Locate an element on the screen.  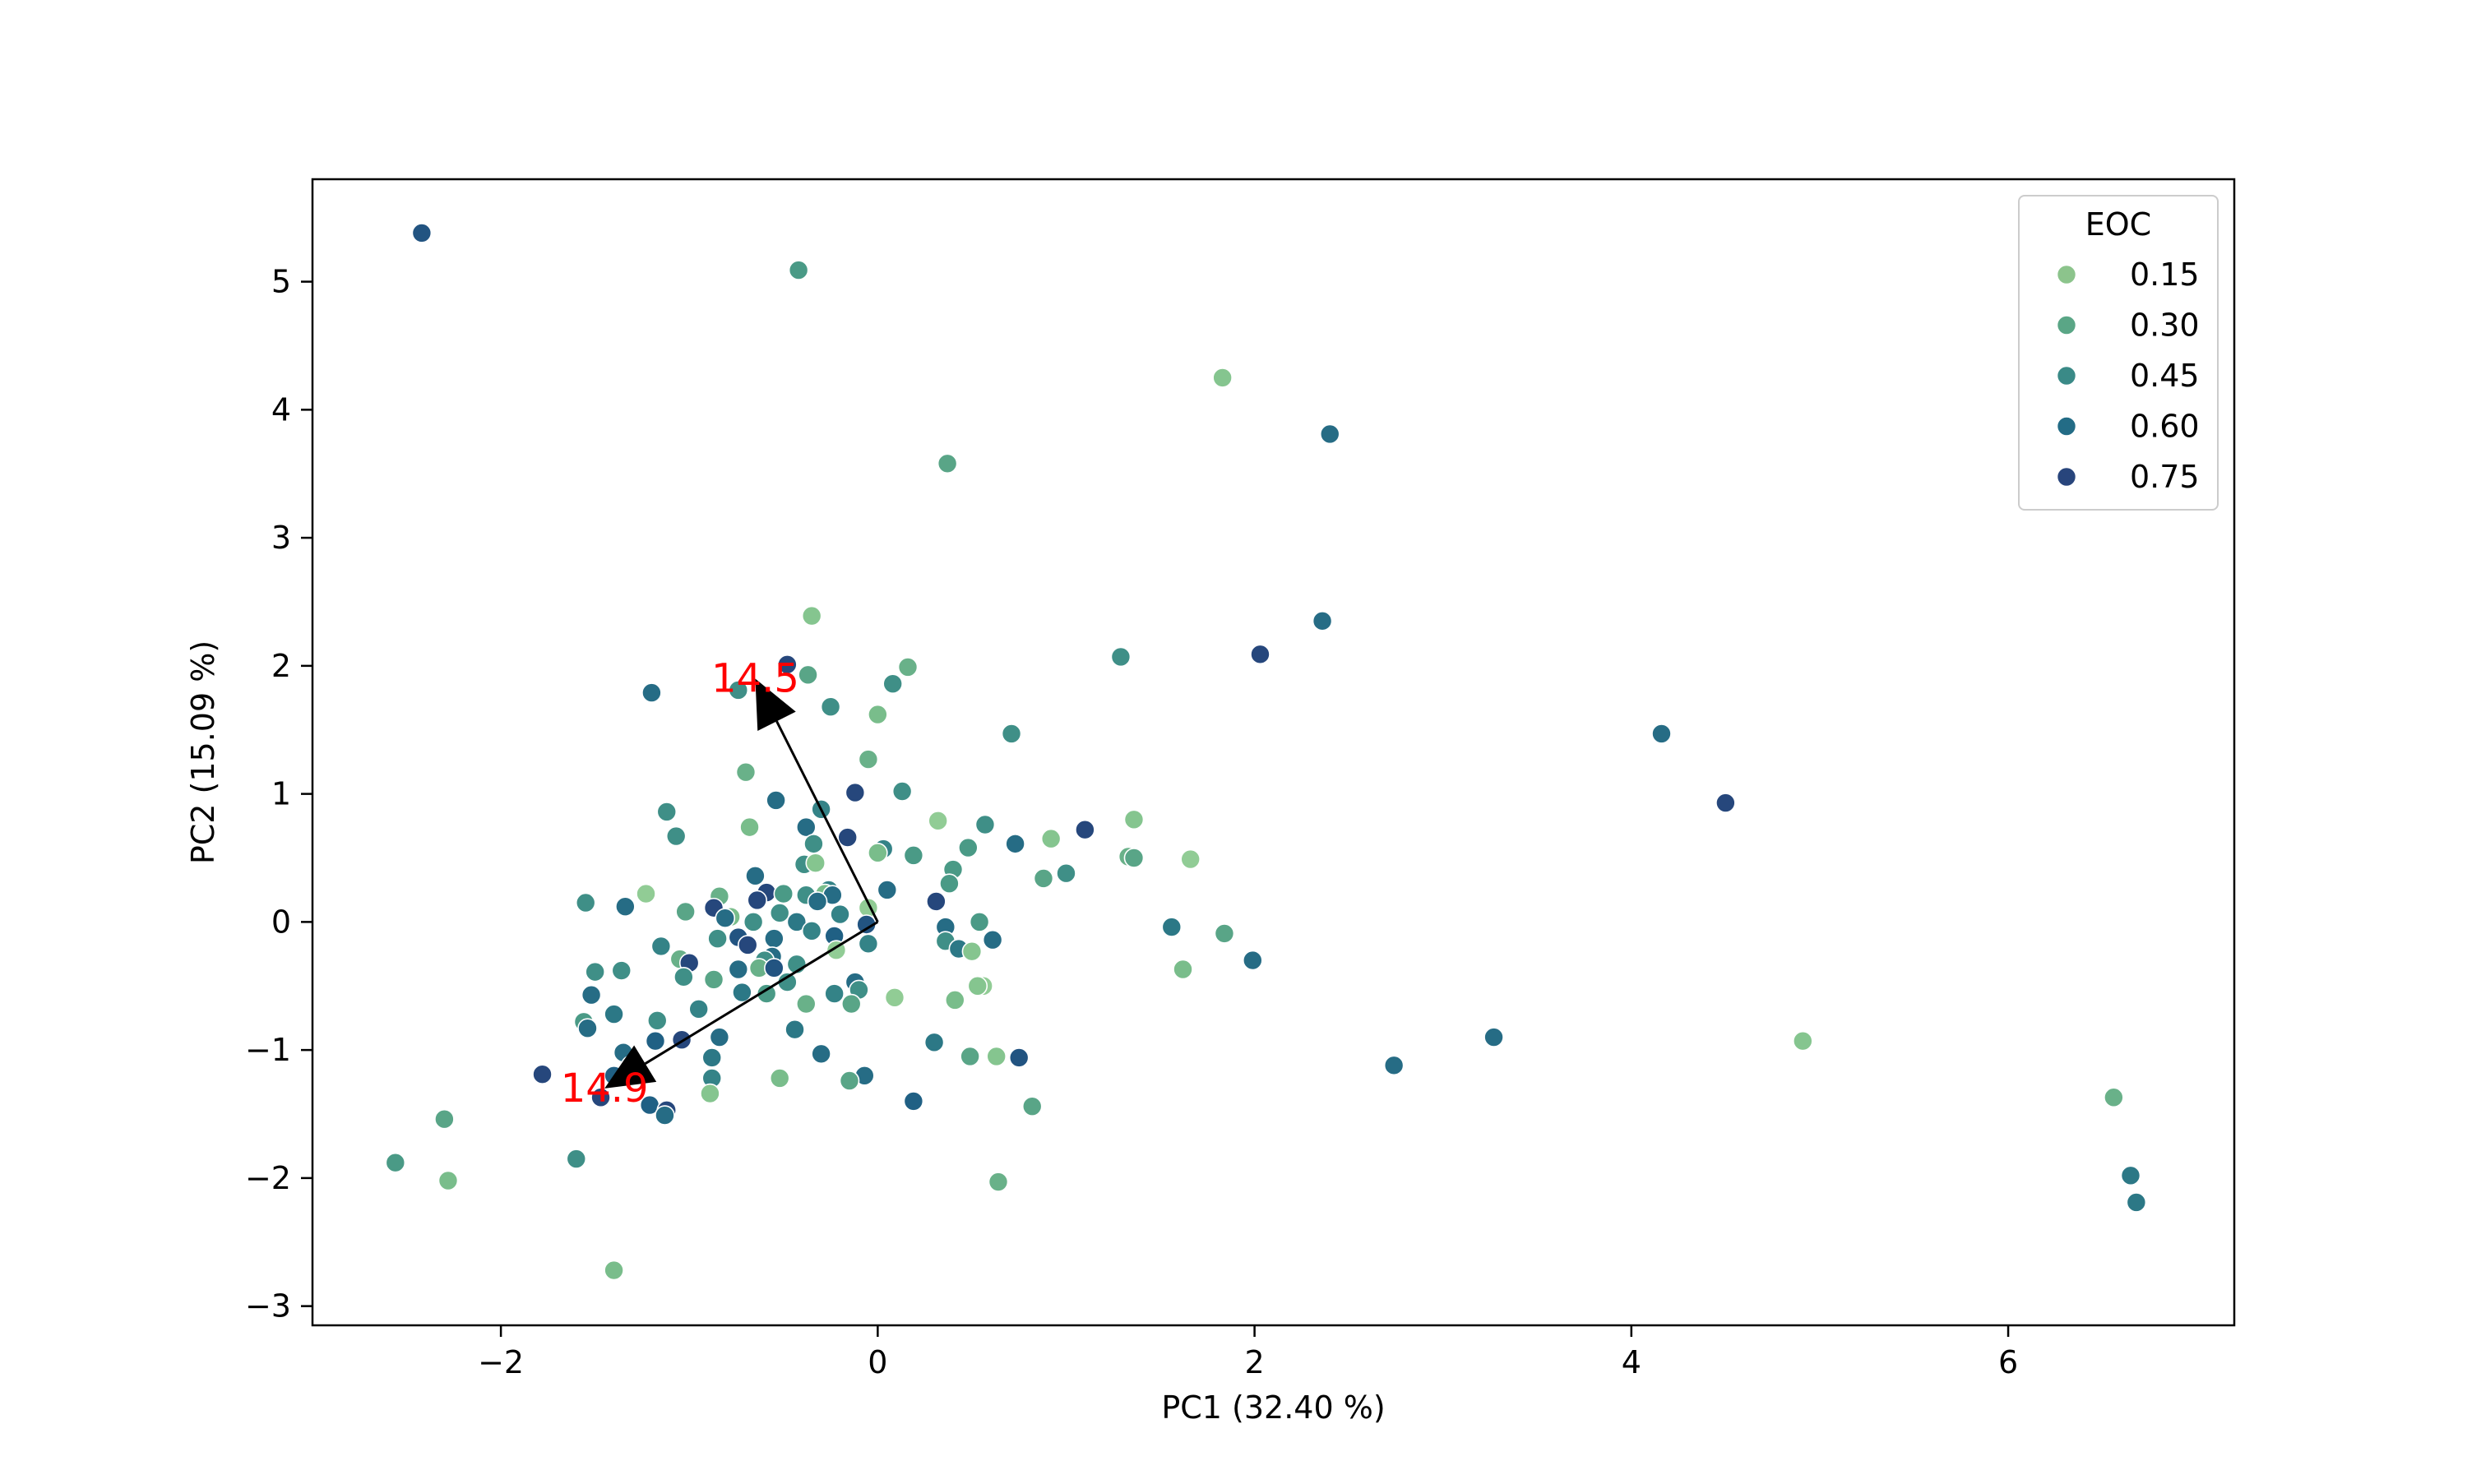
y-tick-label: −1 is located at coordinates (268, 1050).